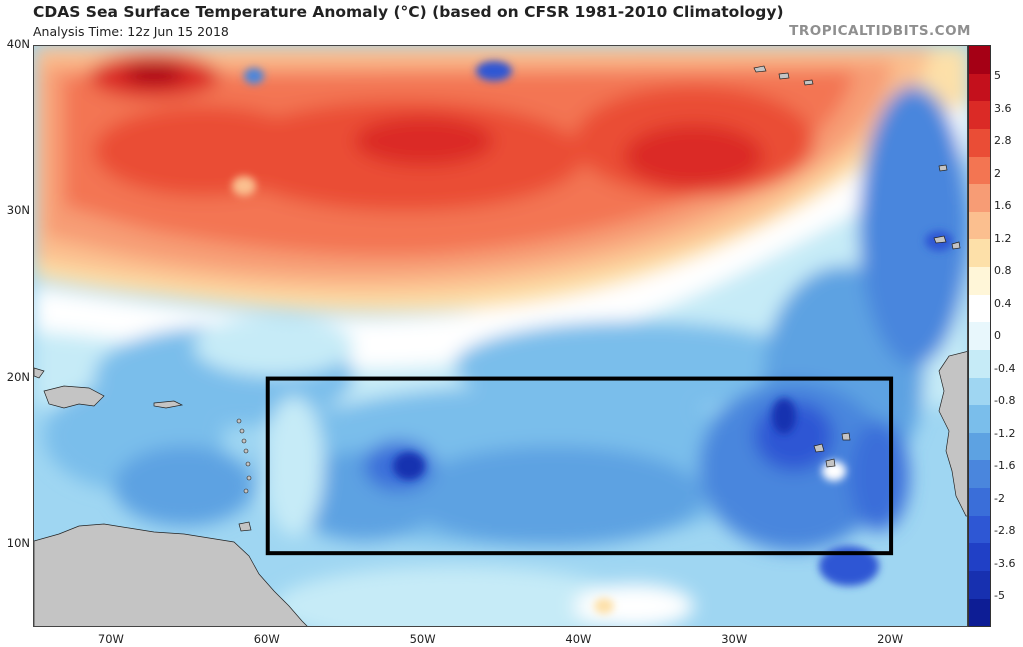 The width and height of the screenshot is (1023, 647). What do you see at coordinates (39, 373) in the screenshot?
I see `cuba-tip` at bounding box center [39, 373].